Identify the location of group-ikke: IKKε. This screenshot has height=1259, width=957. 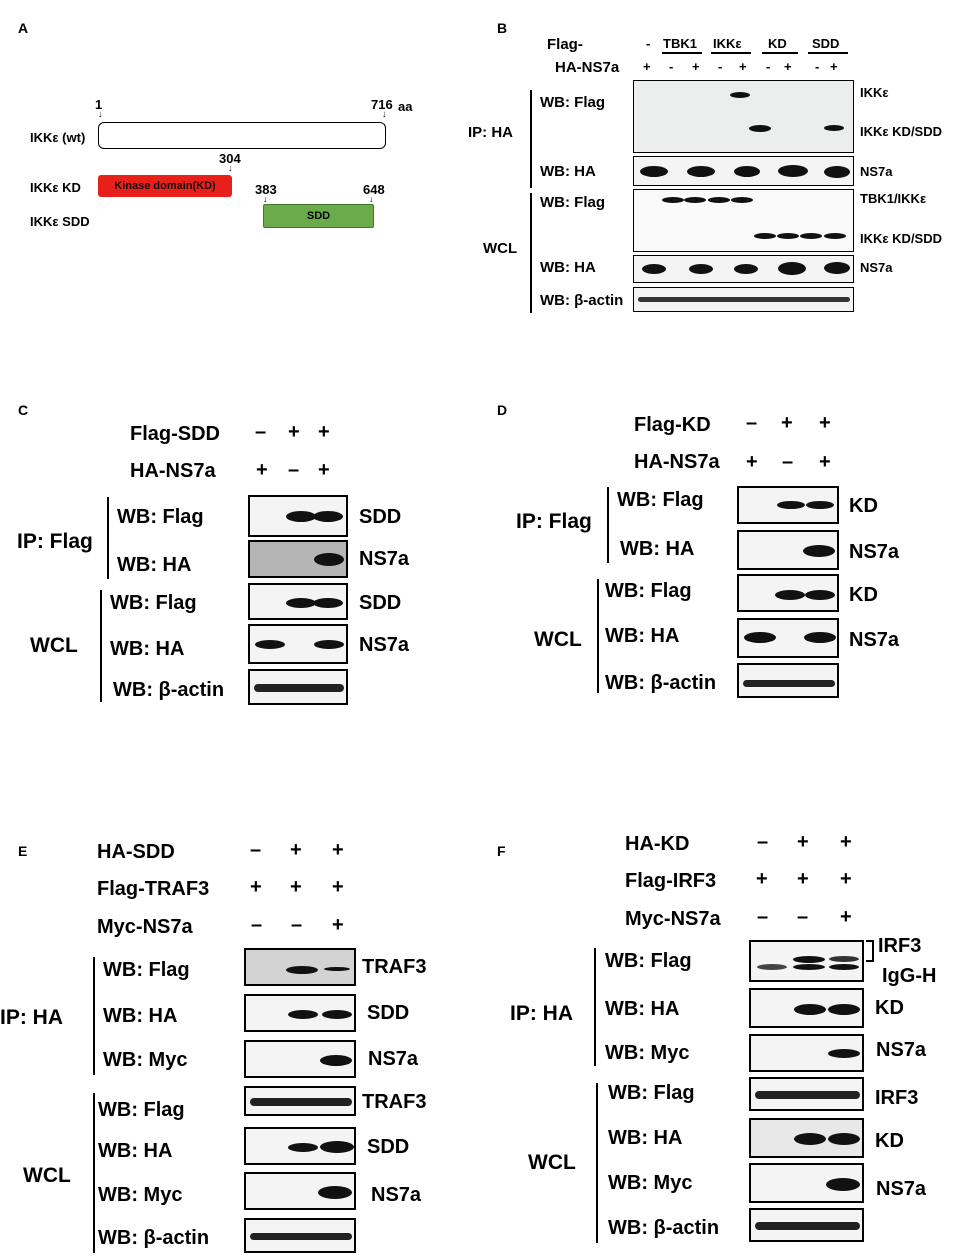
(727, 43).